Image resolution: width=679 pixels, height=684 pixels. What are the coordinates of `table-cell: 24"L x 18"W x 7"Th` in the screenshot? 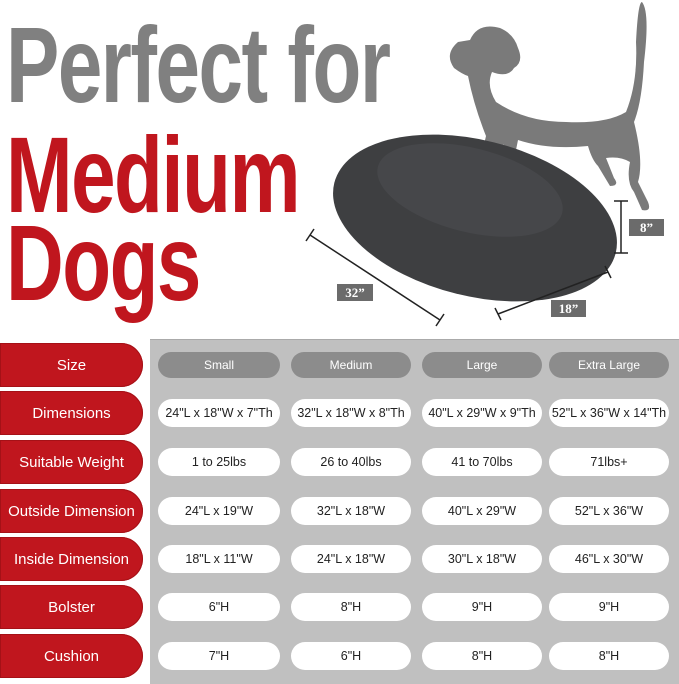 It's located at (219, 413).